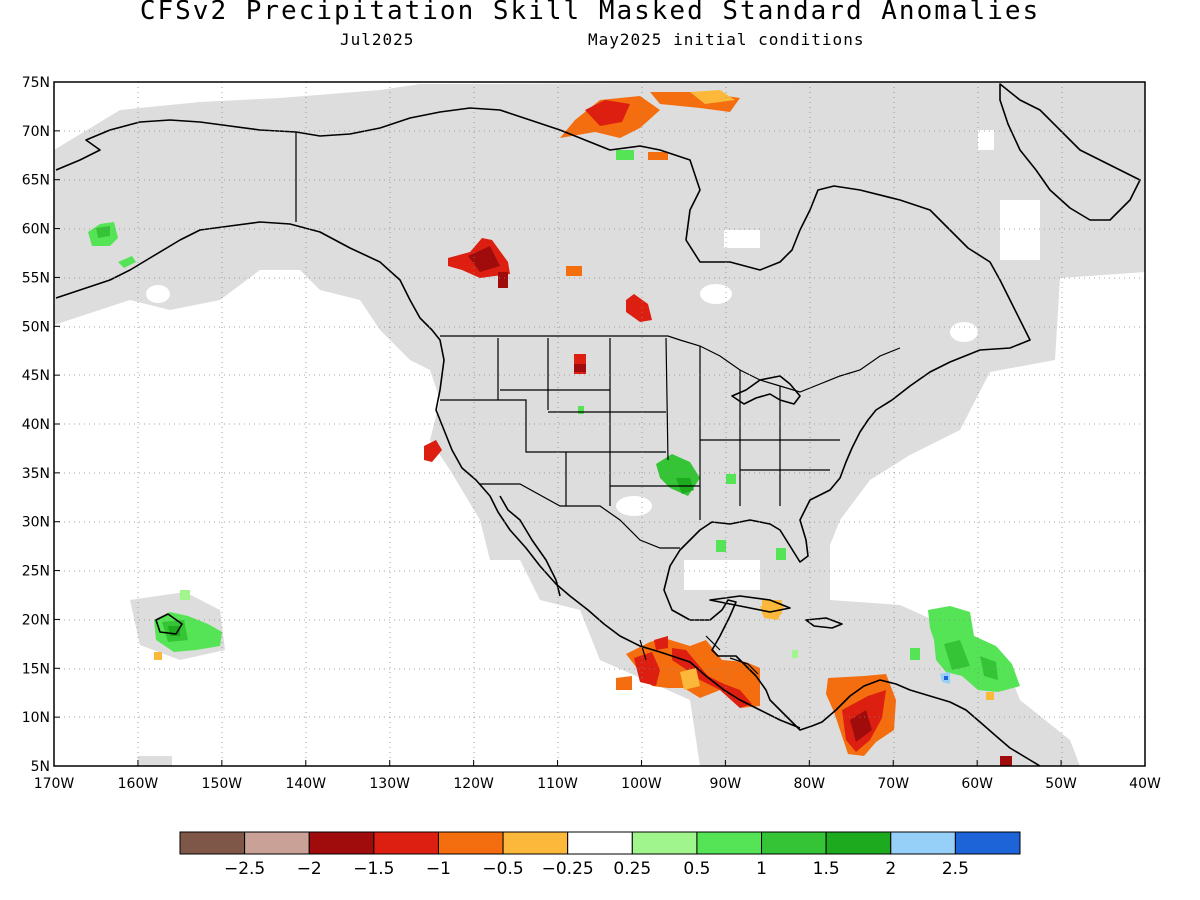 The image size is (1200, 900). Describe the element at coordinates (632, 869) in the screenshot. I see `legend-label: 0.25` at that location.